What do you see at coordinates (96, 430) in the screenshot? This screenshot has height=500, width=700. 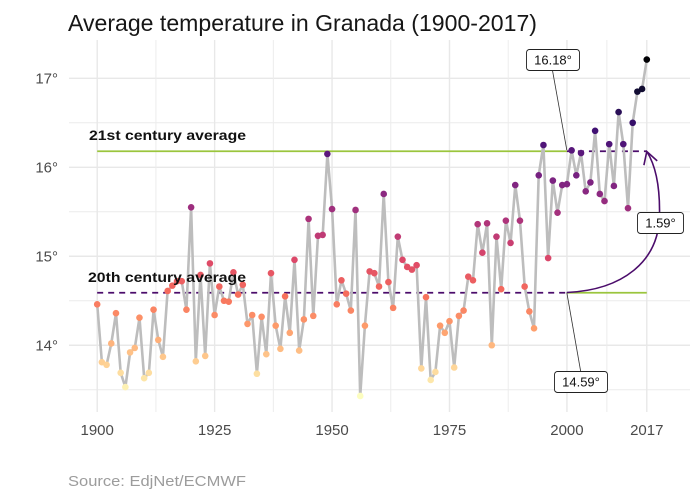 I see `x-tick-label: 1900` at bounding box center [96, 430].